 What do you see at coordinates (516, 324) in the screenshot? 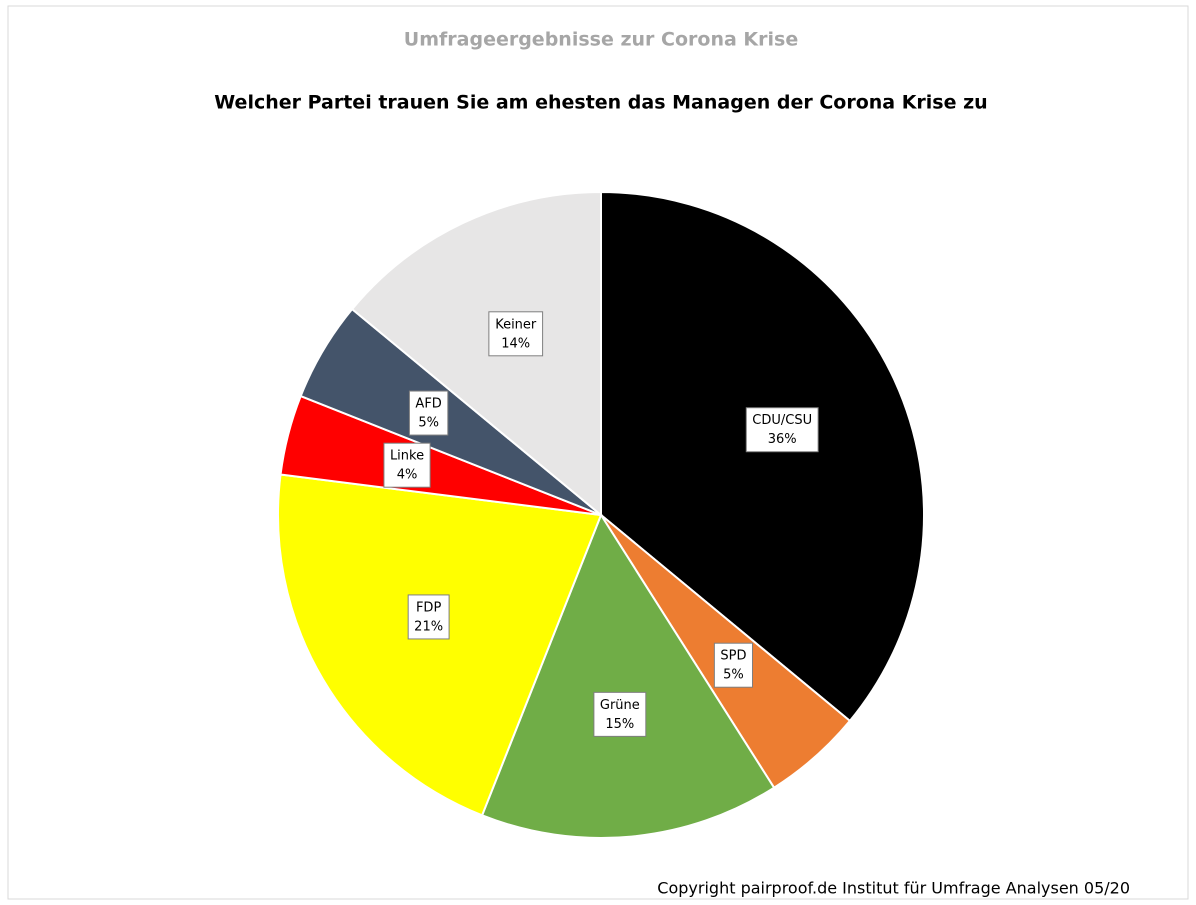
I see `label-name: Keiner` at bounding box center [516, 324].